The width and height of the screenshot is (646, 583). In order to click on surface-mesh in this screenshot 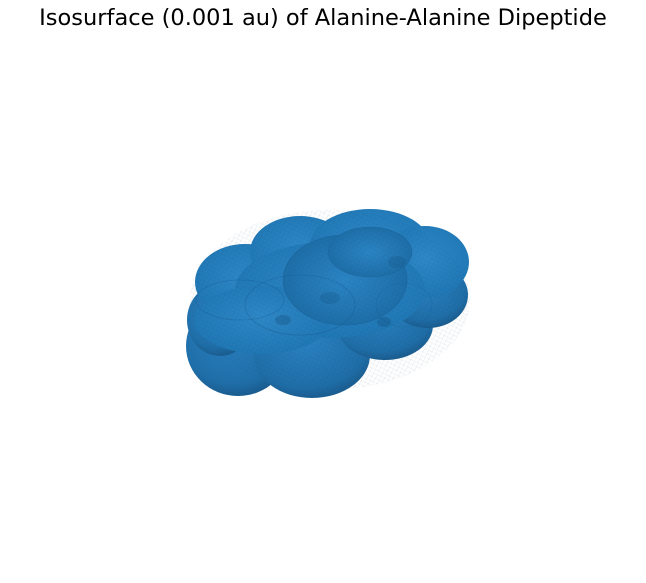, I will do `click(330, 300)`.